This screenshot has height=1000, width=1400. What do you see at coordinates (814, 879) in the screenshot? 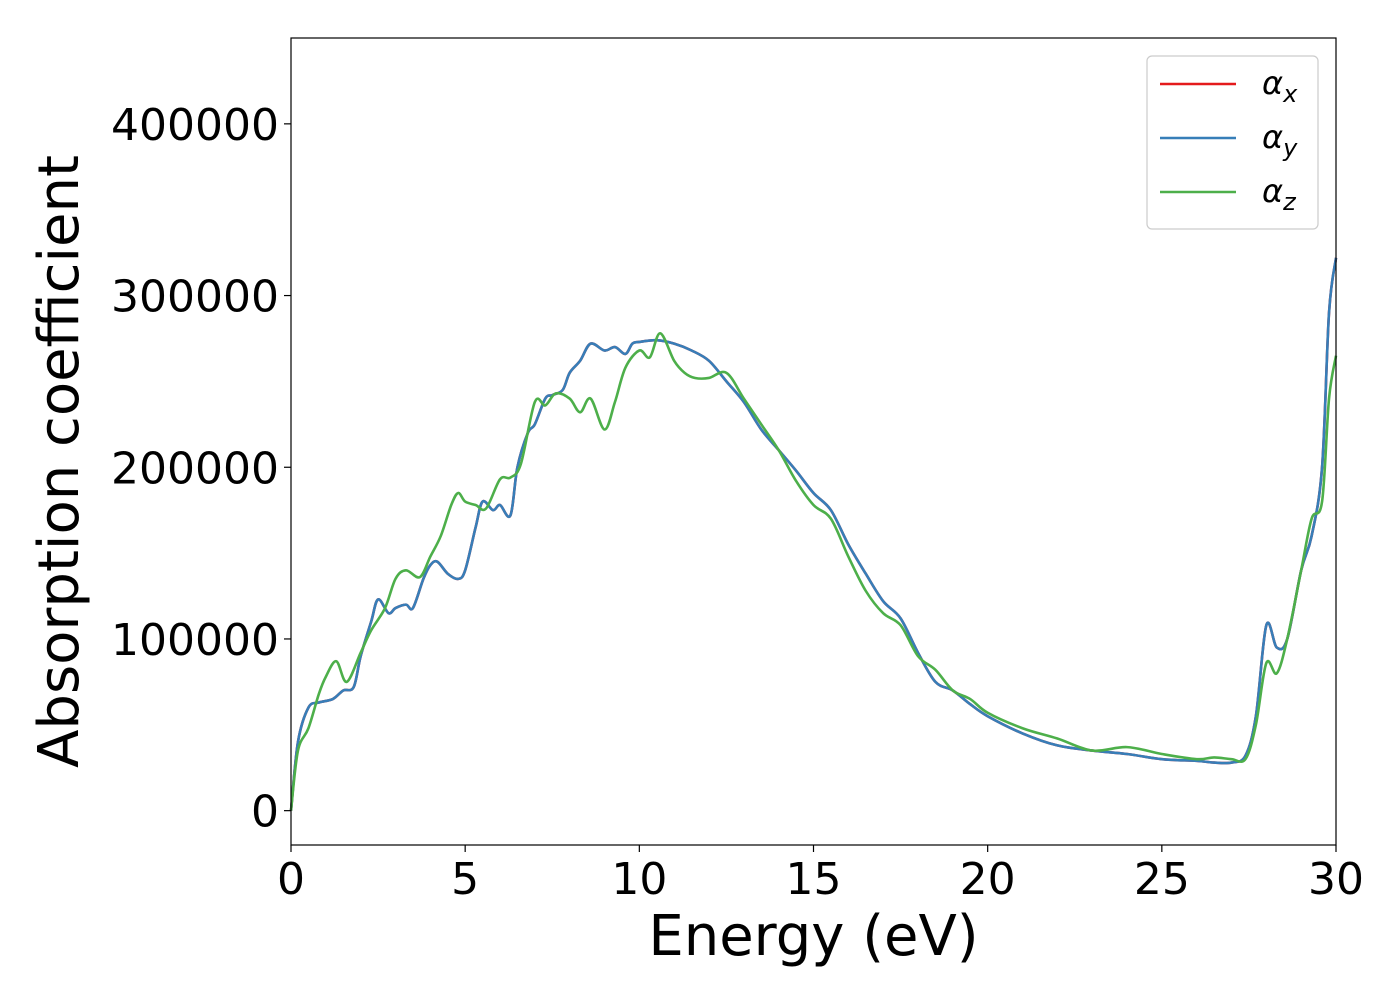
I see `x-tick-label: 15` at bounding box center [814, 879].